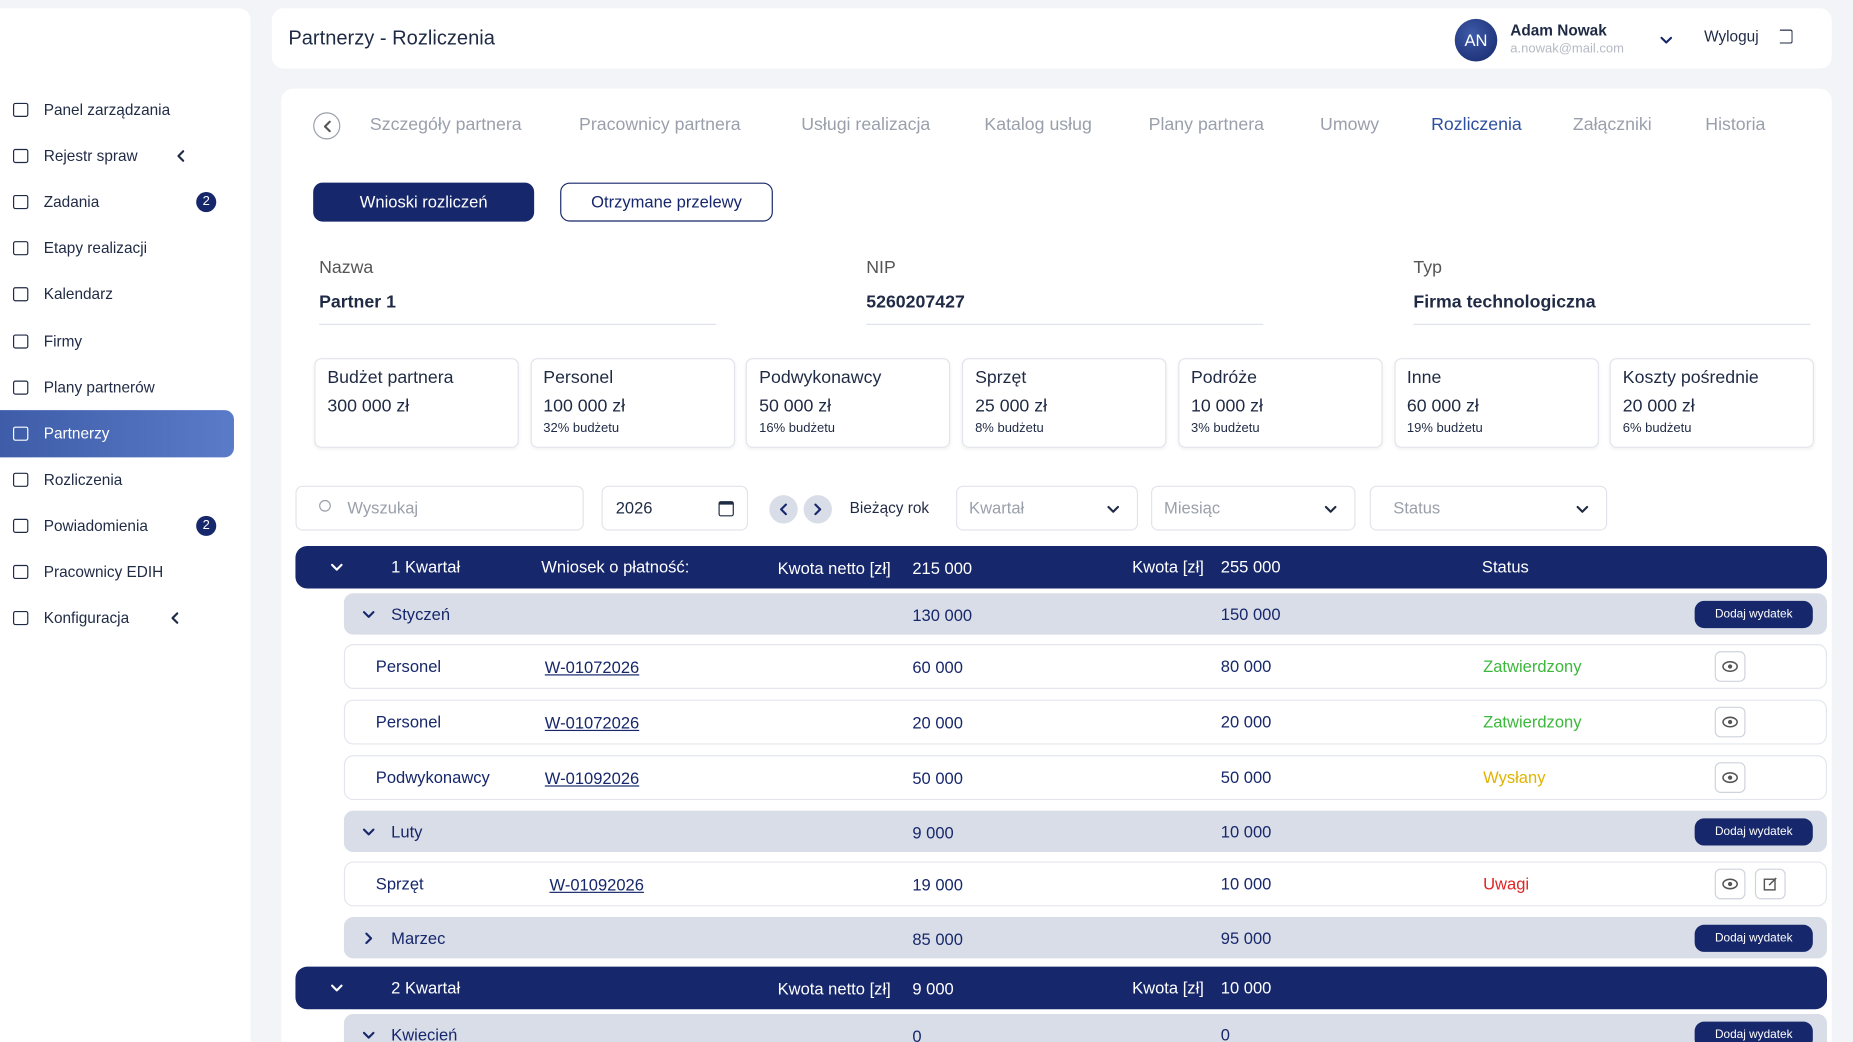 The height and width of the screenshot is (1042, 1853). Describe the element at coordinates (78, 294) in the screenshot. I see `menu-item: Kalendarz` at that location.